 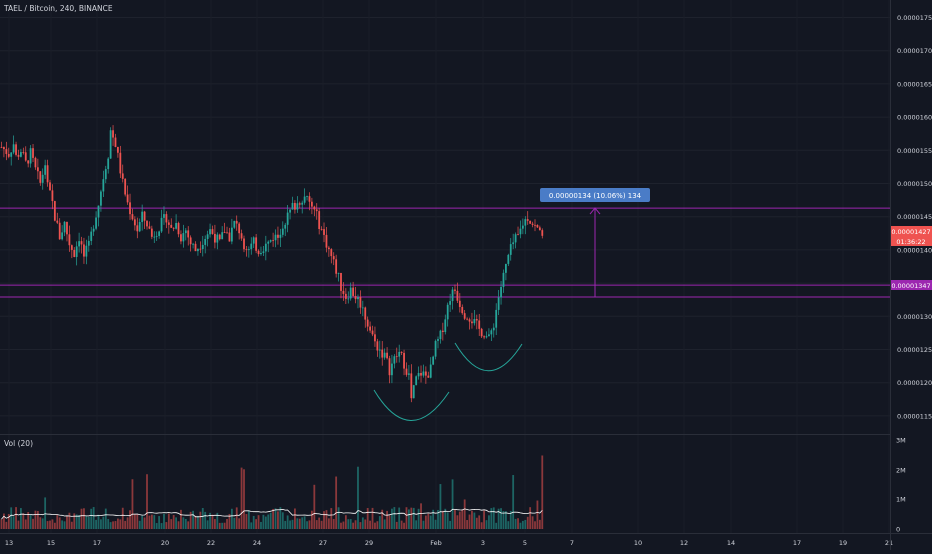 I want to click on volume-label: Vol (20), so click(x=18, y=443).